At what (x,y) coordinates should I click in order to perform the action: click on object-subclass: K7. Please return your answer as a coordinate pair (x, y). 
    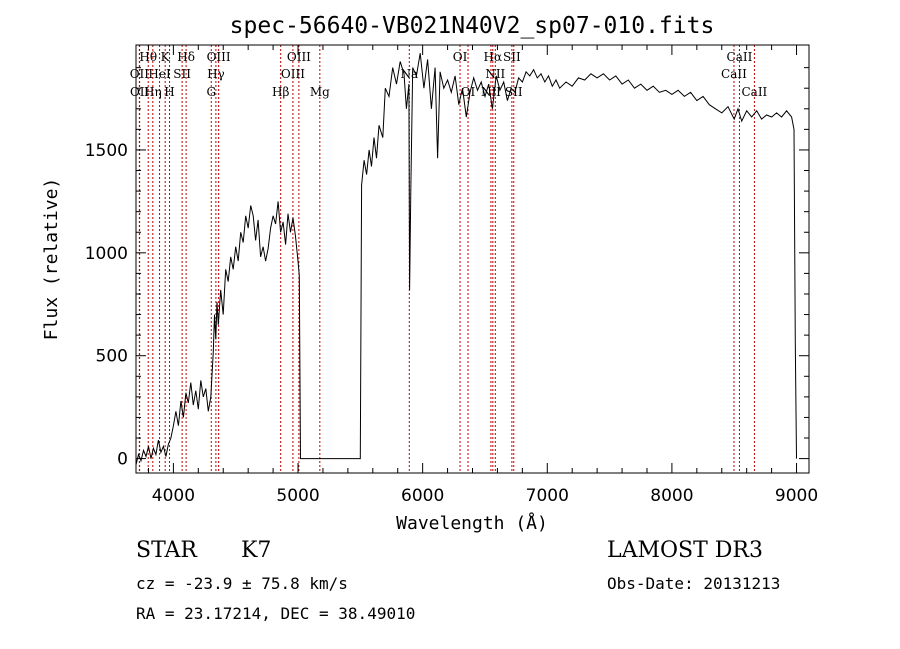
    Looking at the image, I should click on (256, 550).